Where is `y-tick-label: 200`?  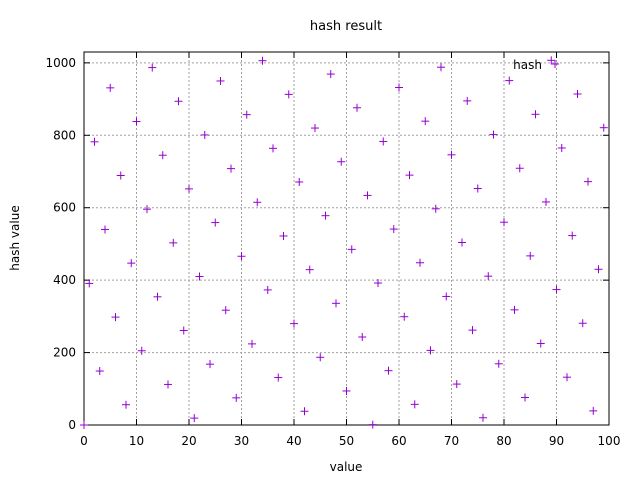 y-tick-label: 200 is located at coordinates (64, 353).